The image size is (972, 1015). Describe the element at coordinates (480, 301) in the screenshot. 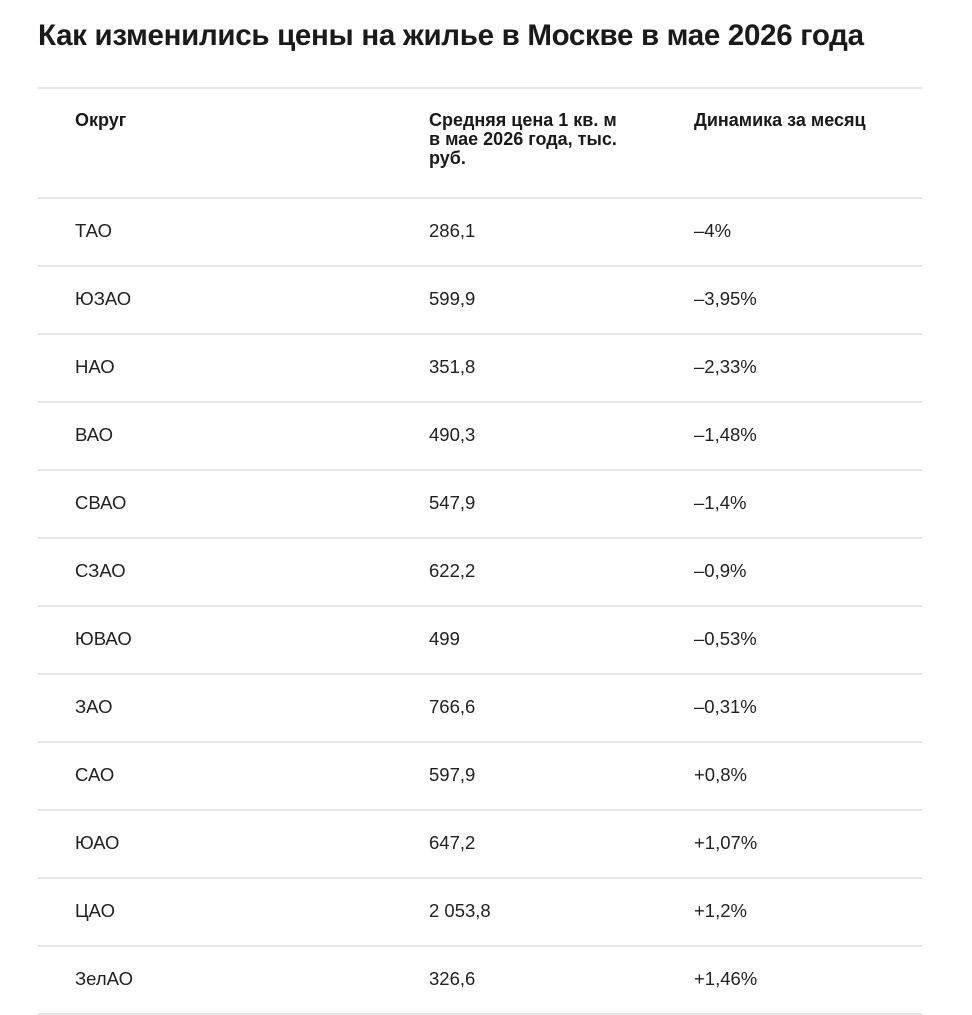

I see `table-row: ЮЗАО 599,9 –3,95%` at that location.